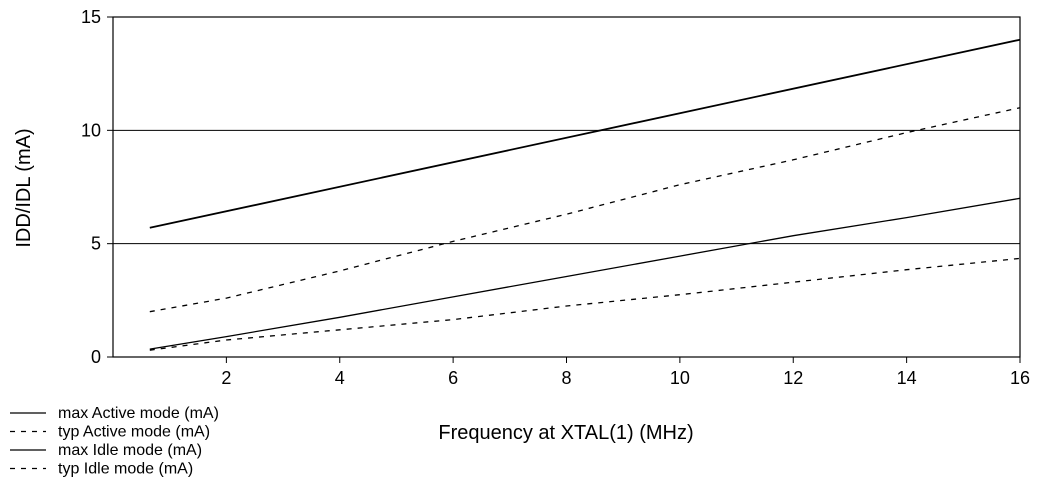  Describe the element at coordinates (91, 130) in the screenshot. I see `y-tick-label: 10` at that location.